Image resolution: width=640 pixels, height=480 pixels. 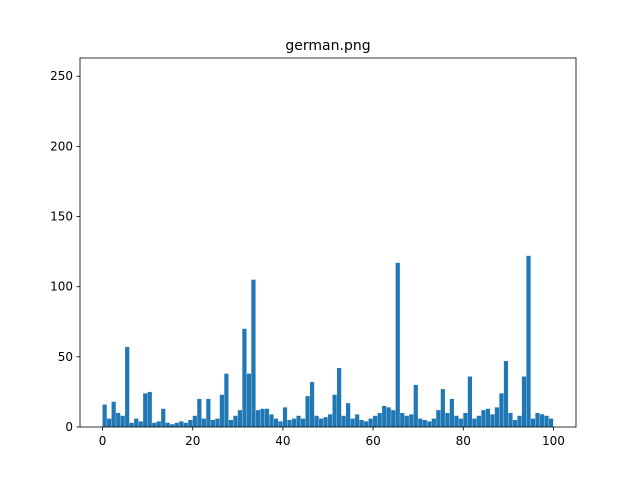 What do you see at coordinates (282, 441) in the screenshot?
I see `x-tick-label: 40` at bounding box center [282, 441].